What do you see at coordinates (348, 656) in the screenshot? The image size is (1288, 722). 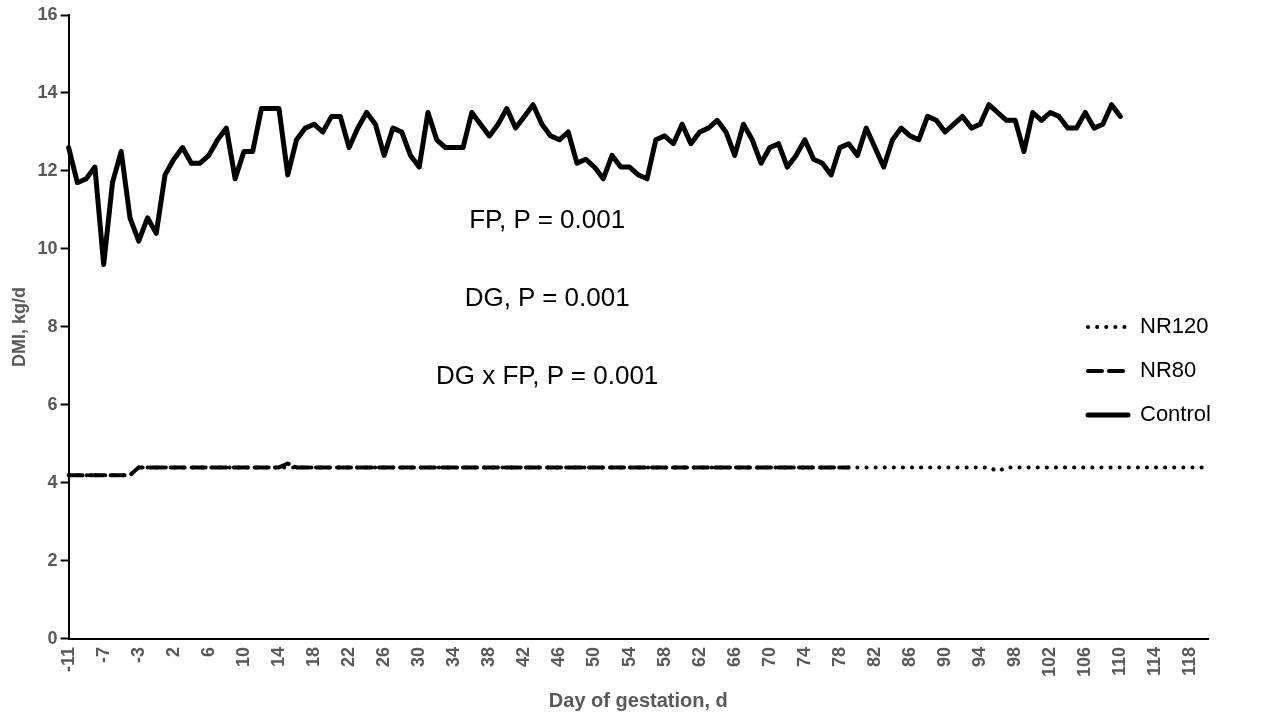 I see `x-tick-label: 22` at bounding box center [348, 656].